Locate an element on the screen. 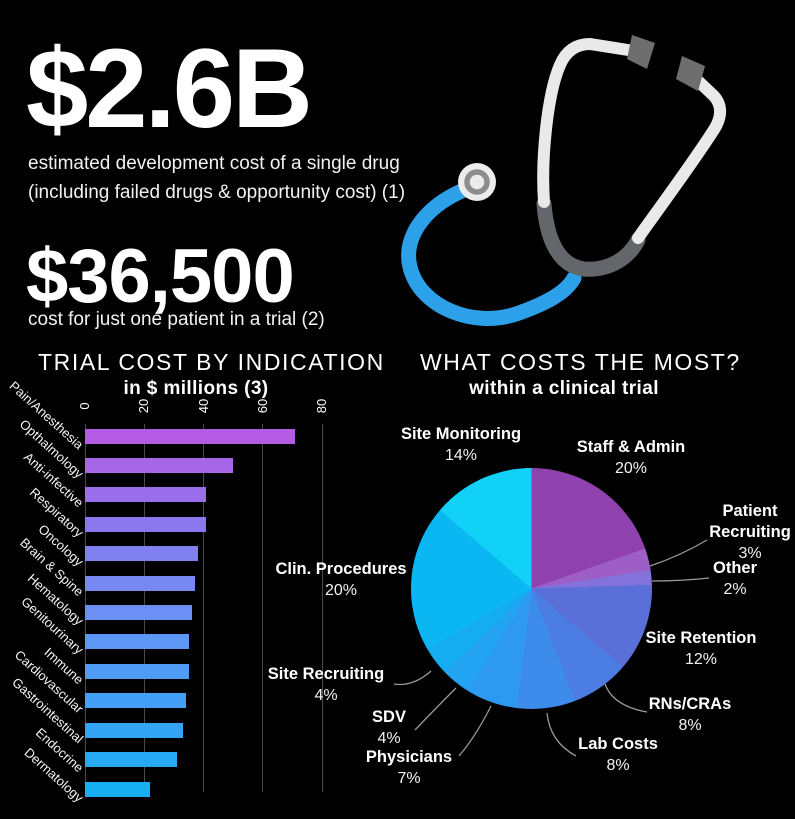  pie-slice-name: Site Recruiting is located at coordinates (326, 674).